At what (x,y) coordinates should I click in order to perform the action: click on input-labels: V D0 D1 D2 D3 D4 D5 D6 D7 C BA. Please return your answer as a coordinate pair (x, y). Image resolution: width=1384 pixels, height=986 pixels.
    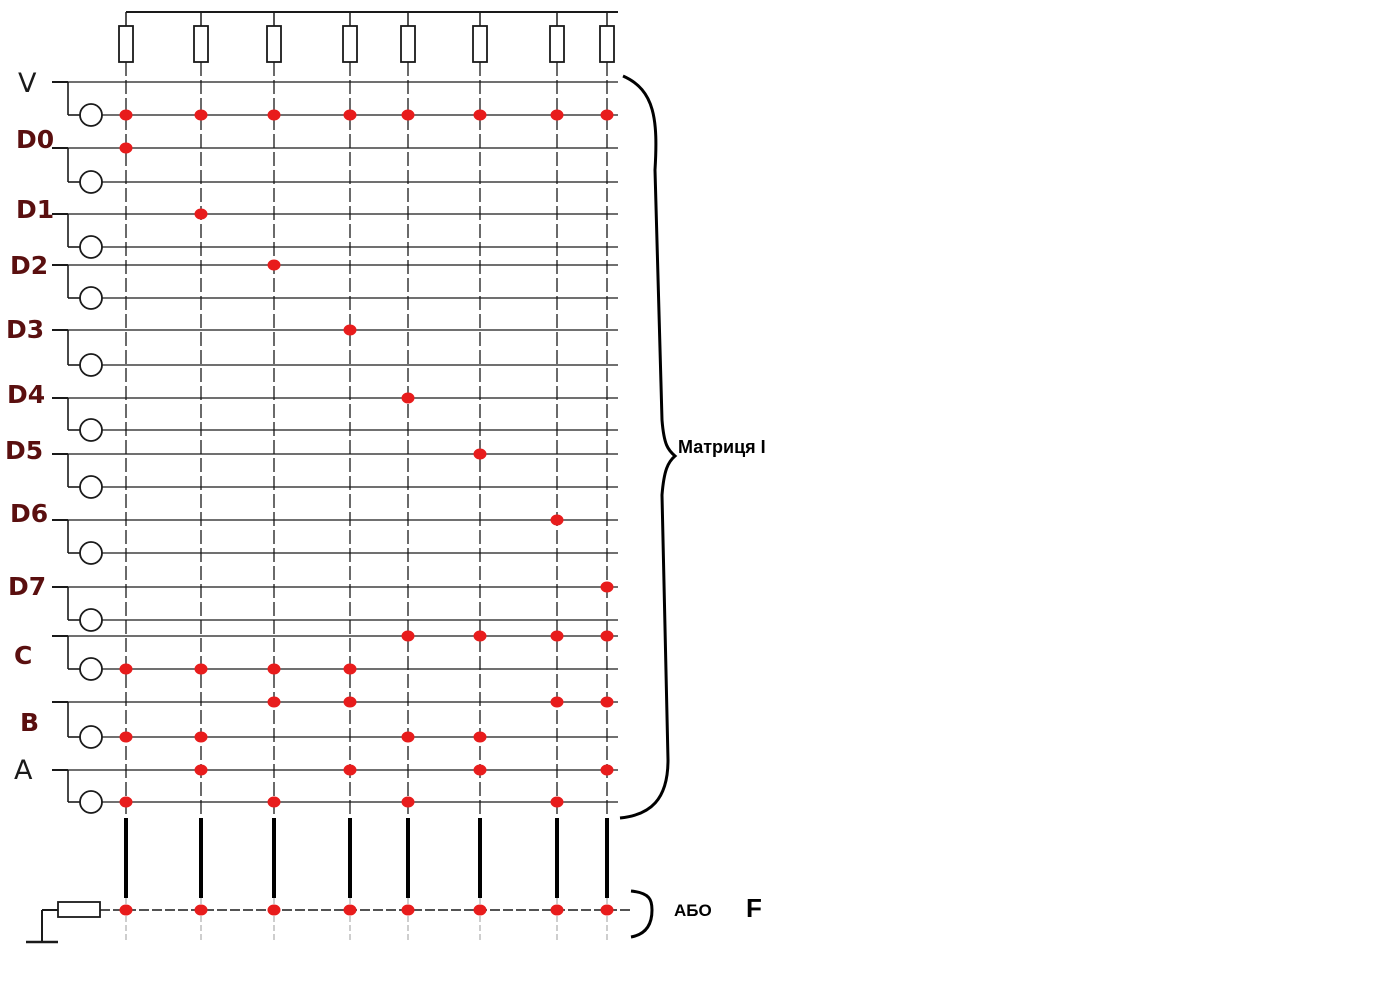
    Looking at the image, I should click on (29, 427).